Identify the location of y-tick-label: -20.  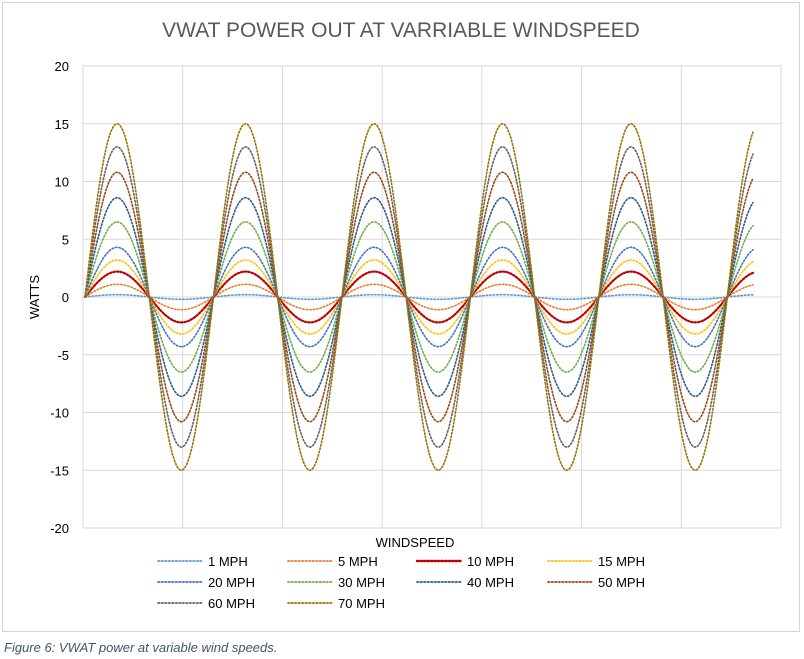
(59, 528).